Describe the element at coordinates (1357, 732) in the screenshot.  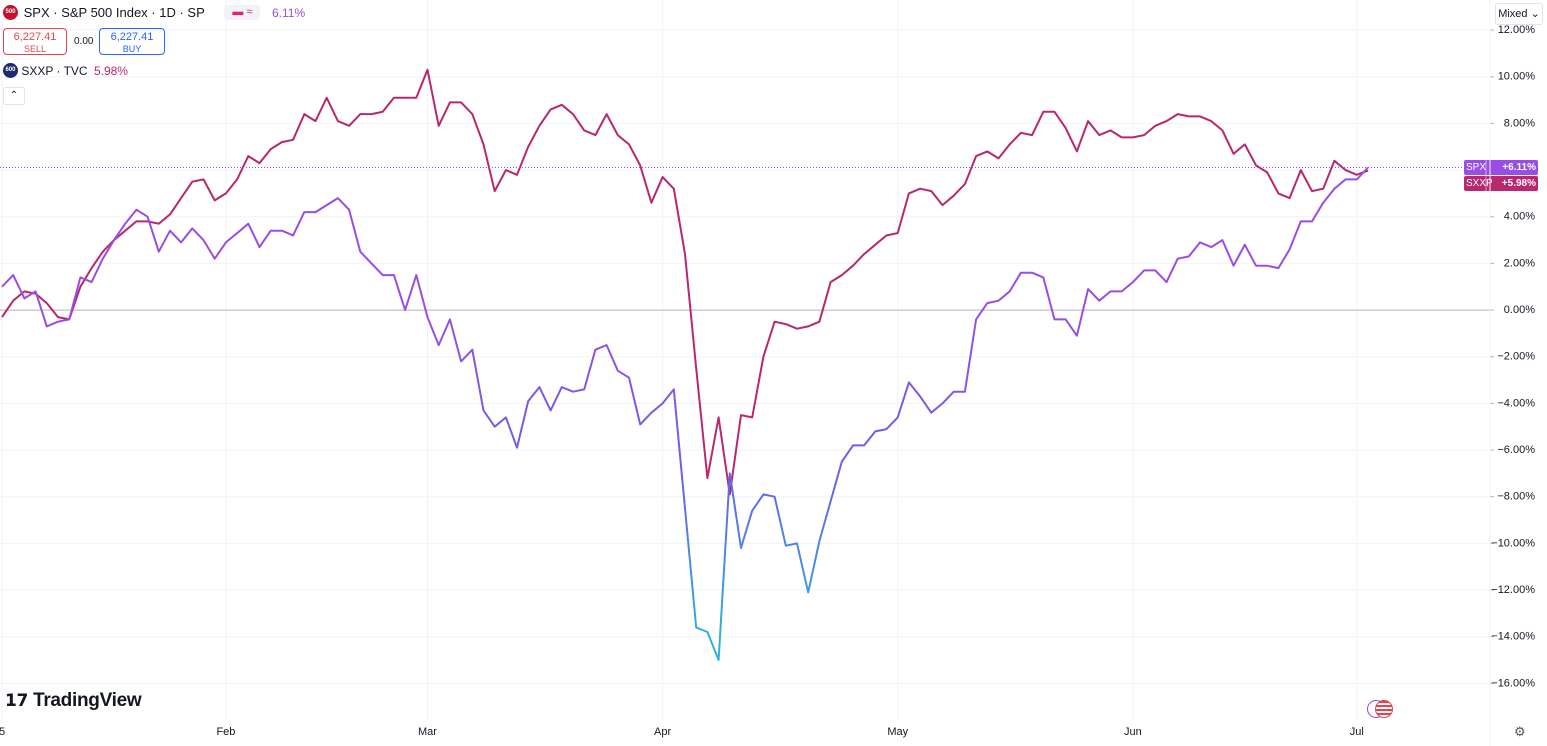
I see `x-tick-label: Jul` at that location.